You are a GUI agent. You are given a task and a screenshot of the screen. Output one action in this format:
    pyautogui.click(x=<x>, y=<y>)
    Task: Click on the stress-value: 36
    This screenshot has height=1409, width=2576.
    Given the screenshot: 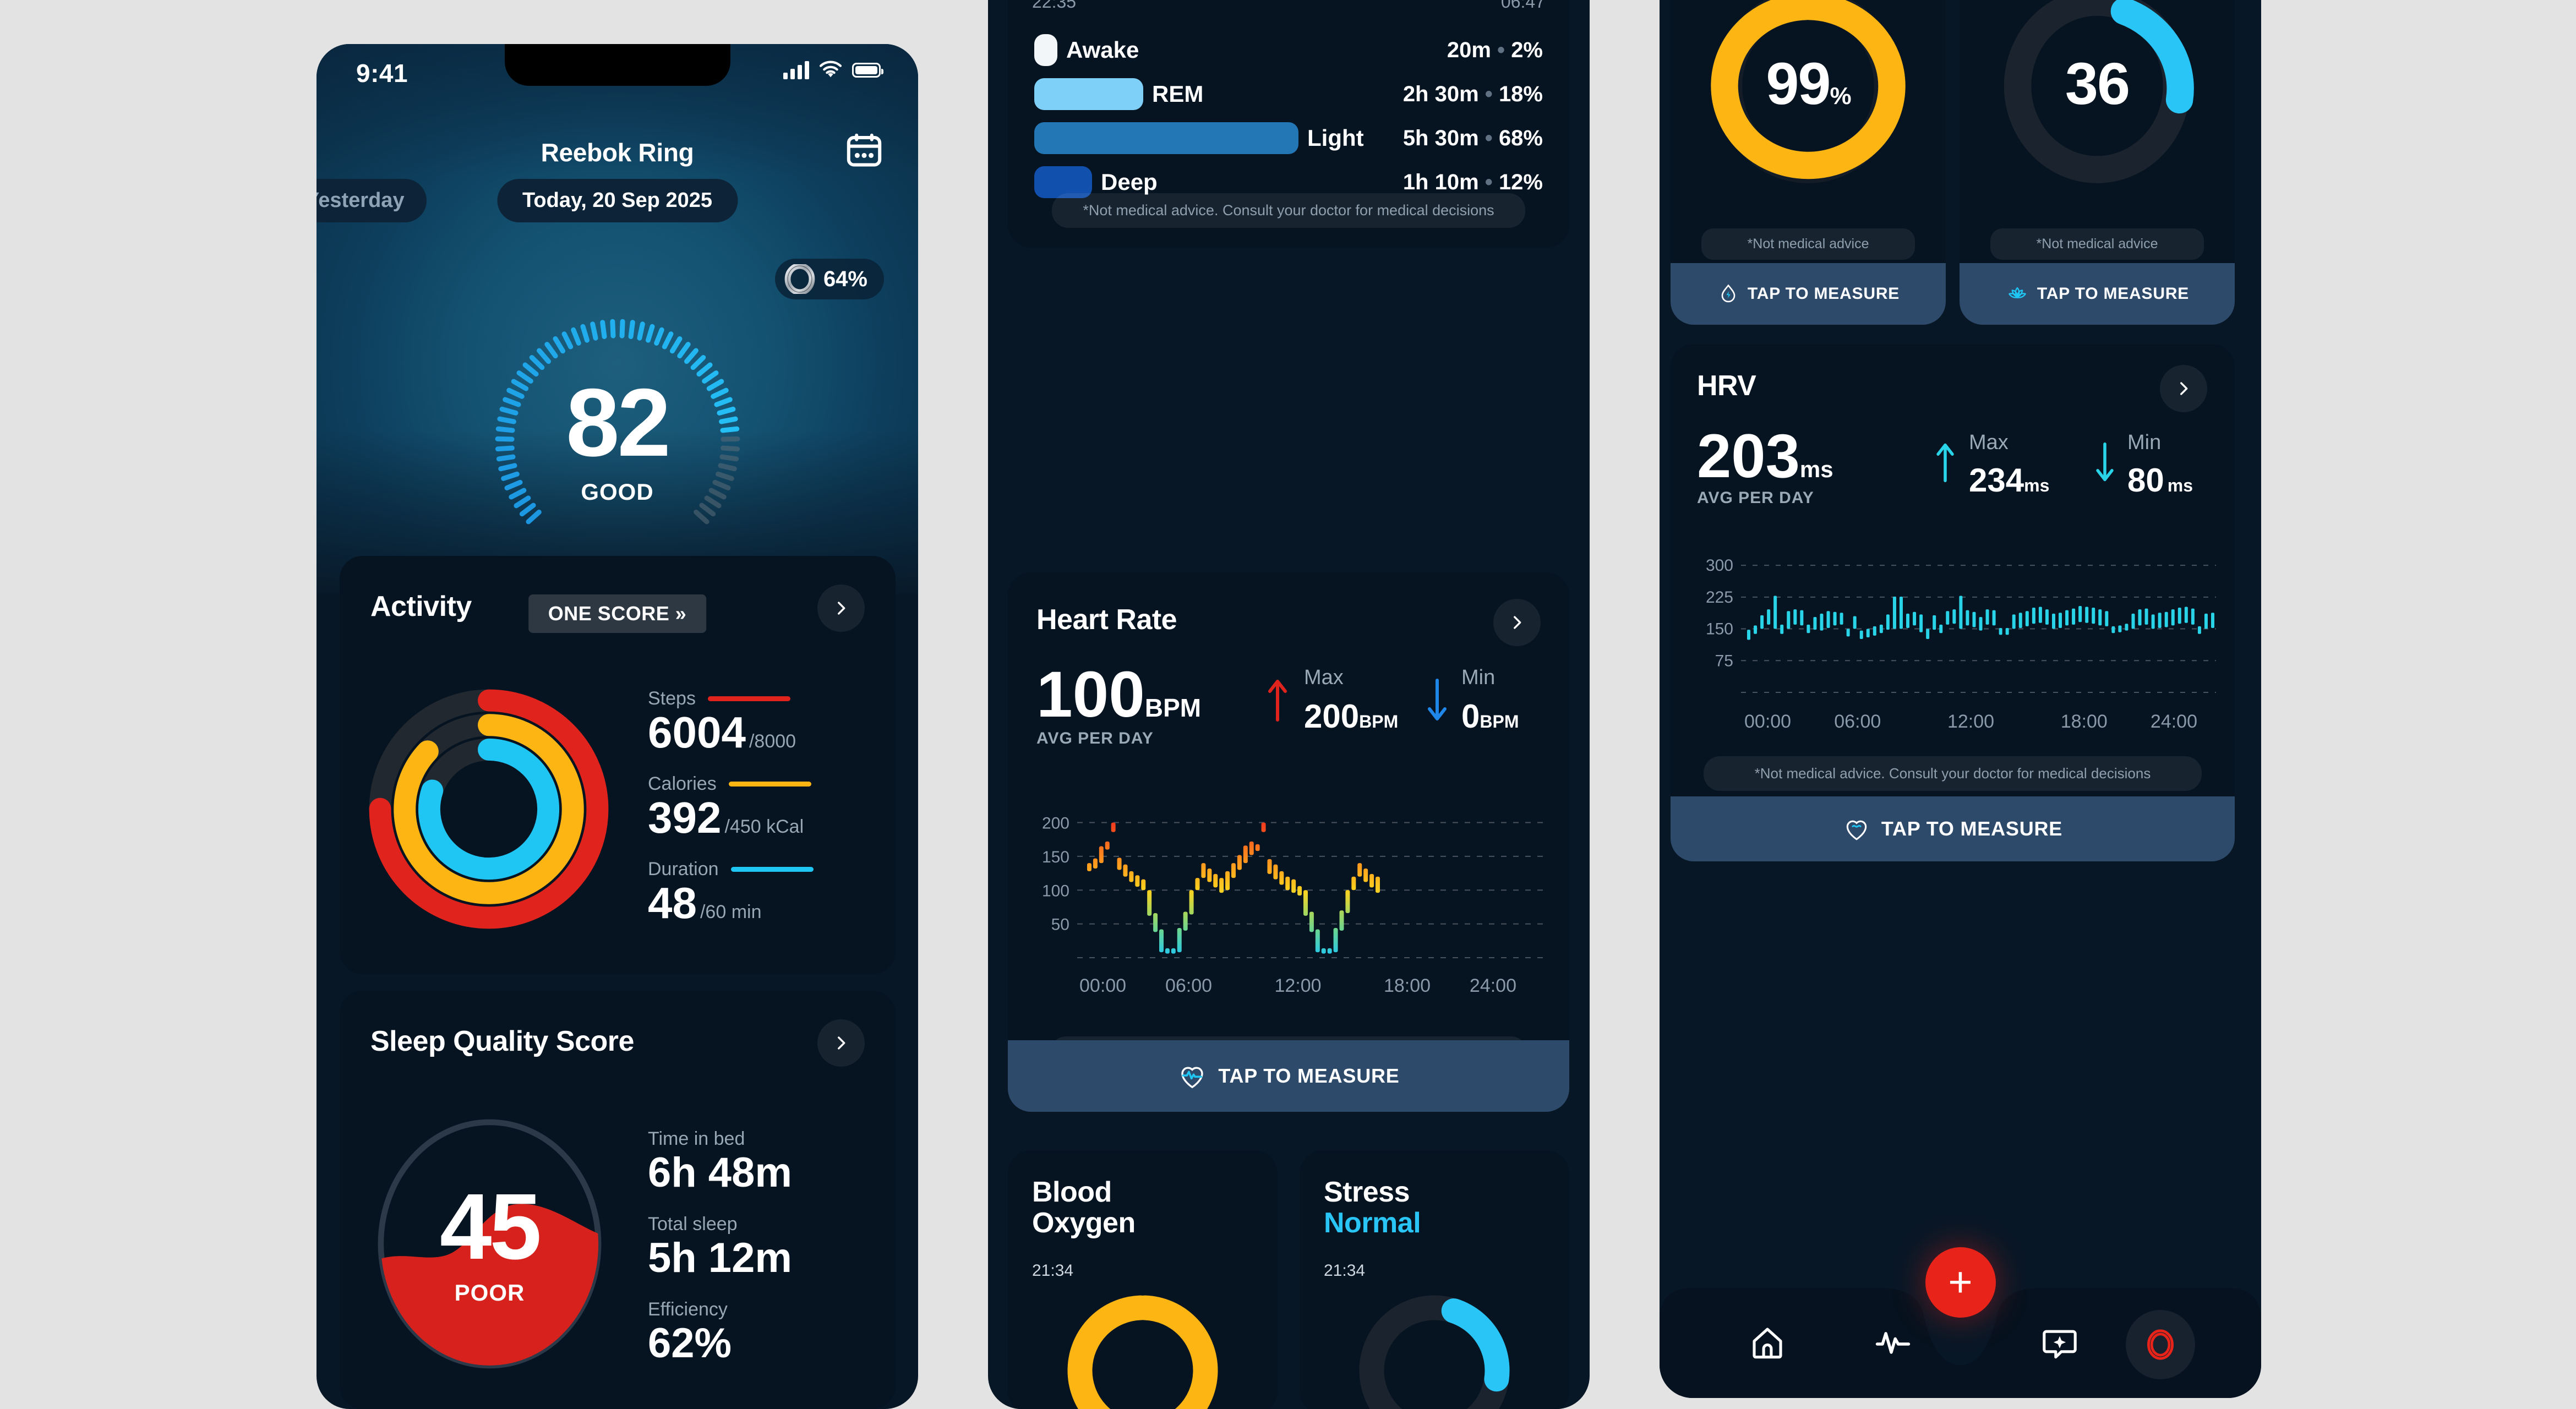 What is the action you would take?
    pyautogui.click(x=2097, y=83)
    